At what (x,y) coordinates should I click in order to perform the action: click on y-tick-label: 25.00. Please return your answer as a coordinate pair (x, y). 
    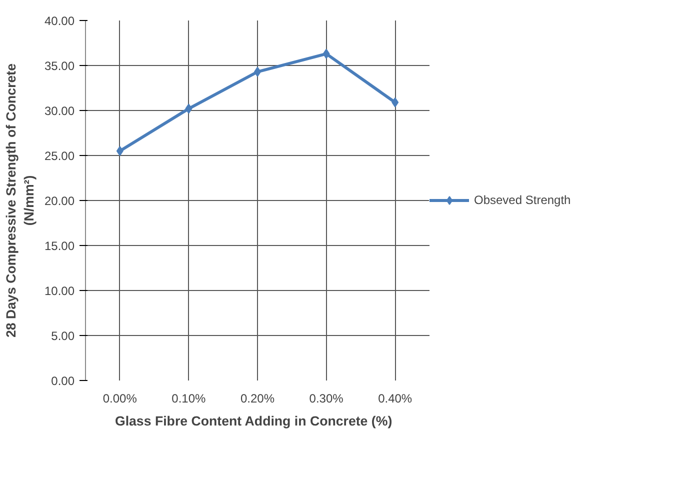
    Looking at the image, I should click on (59, 156).